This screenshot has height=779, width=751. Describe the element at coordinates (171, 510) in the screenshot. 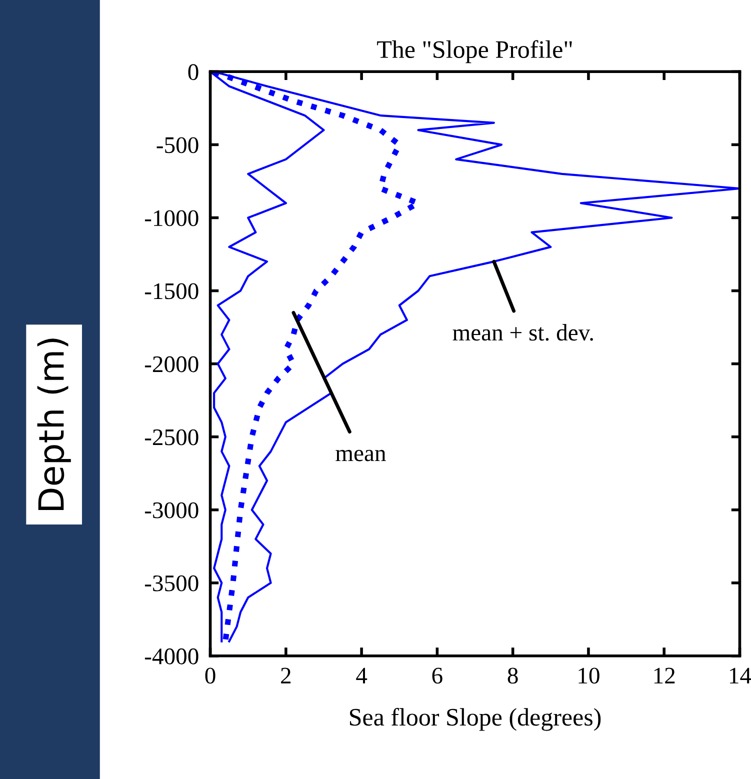

I see `y-tick-label: -3000` at that location.